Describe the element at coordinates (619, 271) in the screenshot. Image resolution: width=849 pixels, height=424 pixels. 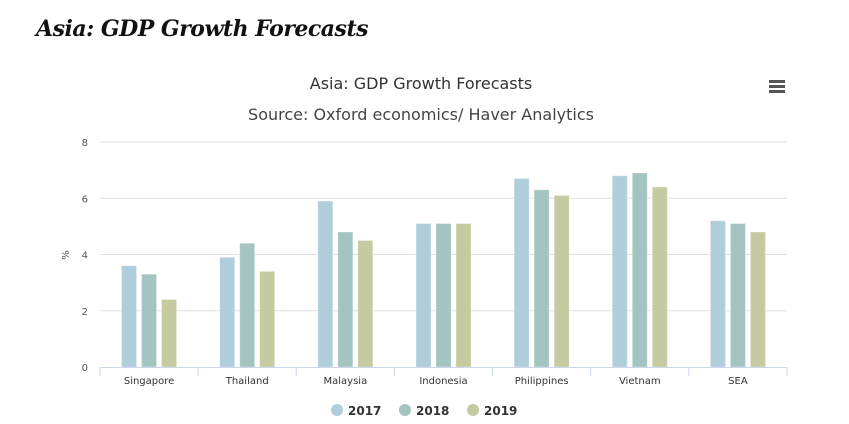
I see `bar-2017-vietnam` at that location.